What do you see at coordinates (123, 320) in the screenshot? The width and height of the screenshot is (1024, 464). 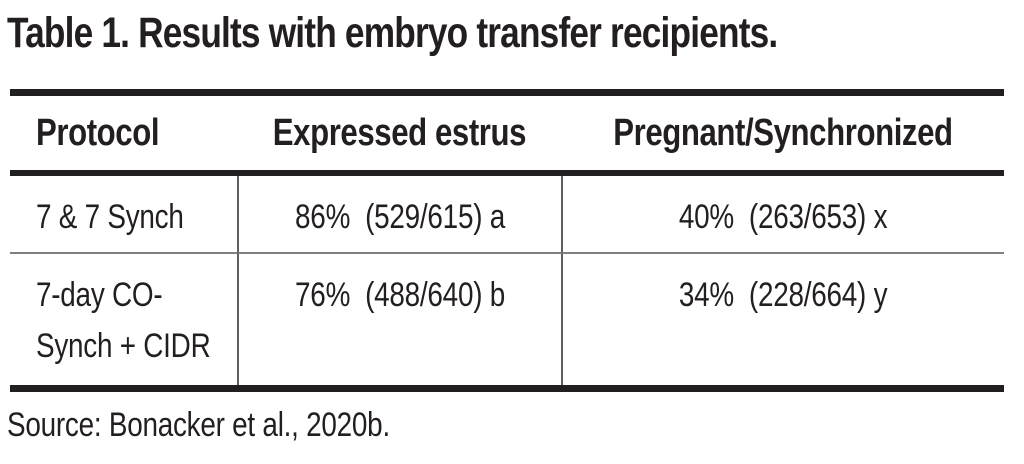 I see `cell-protocol: 7-day CO- Synch + CIDR` at bounding box center [123, 320].